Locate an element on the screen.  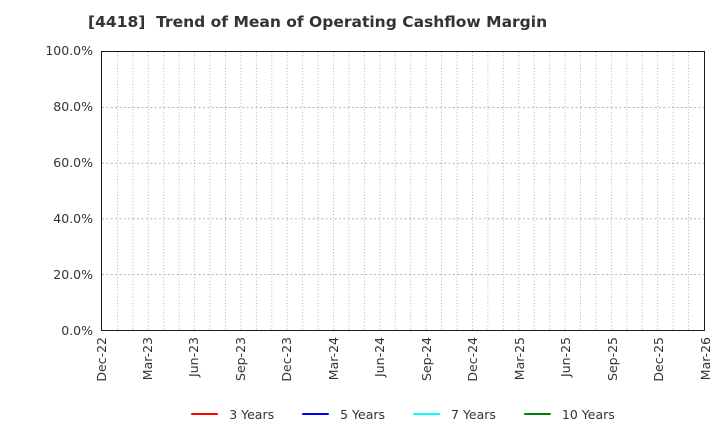
x-tick-label-text: Mar-24 is located at coordinates (333, 359).